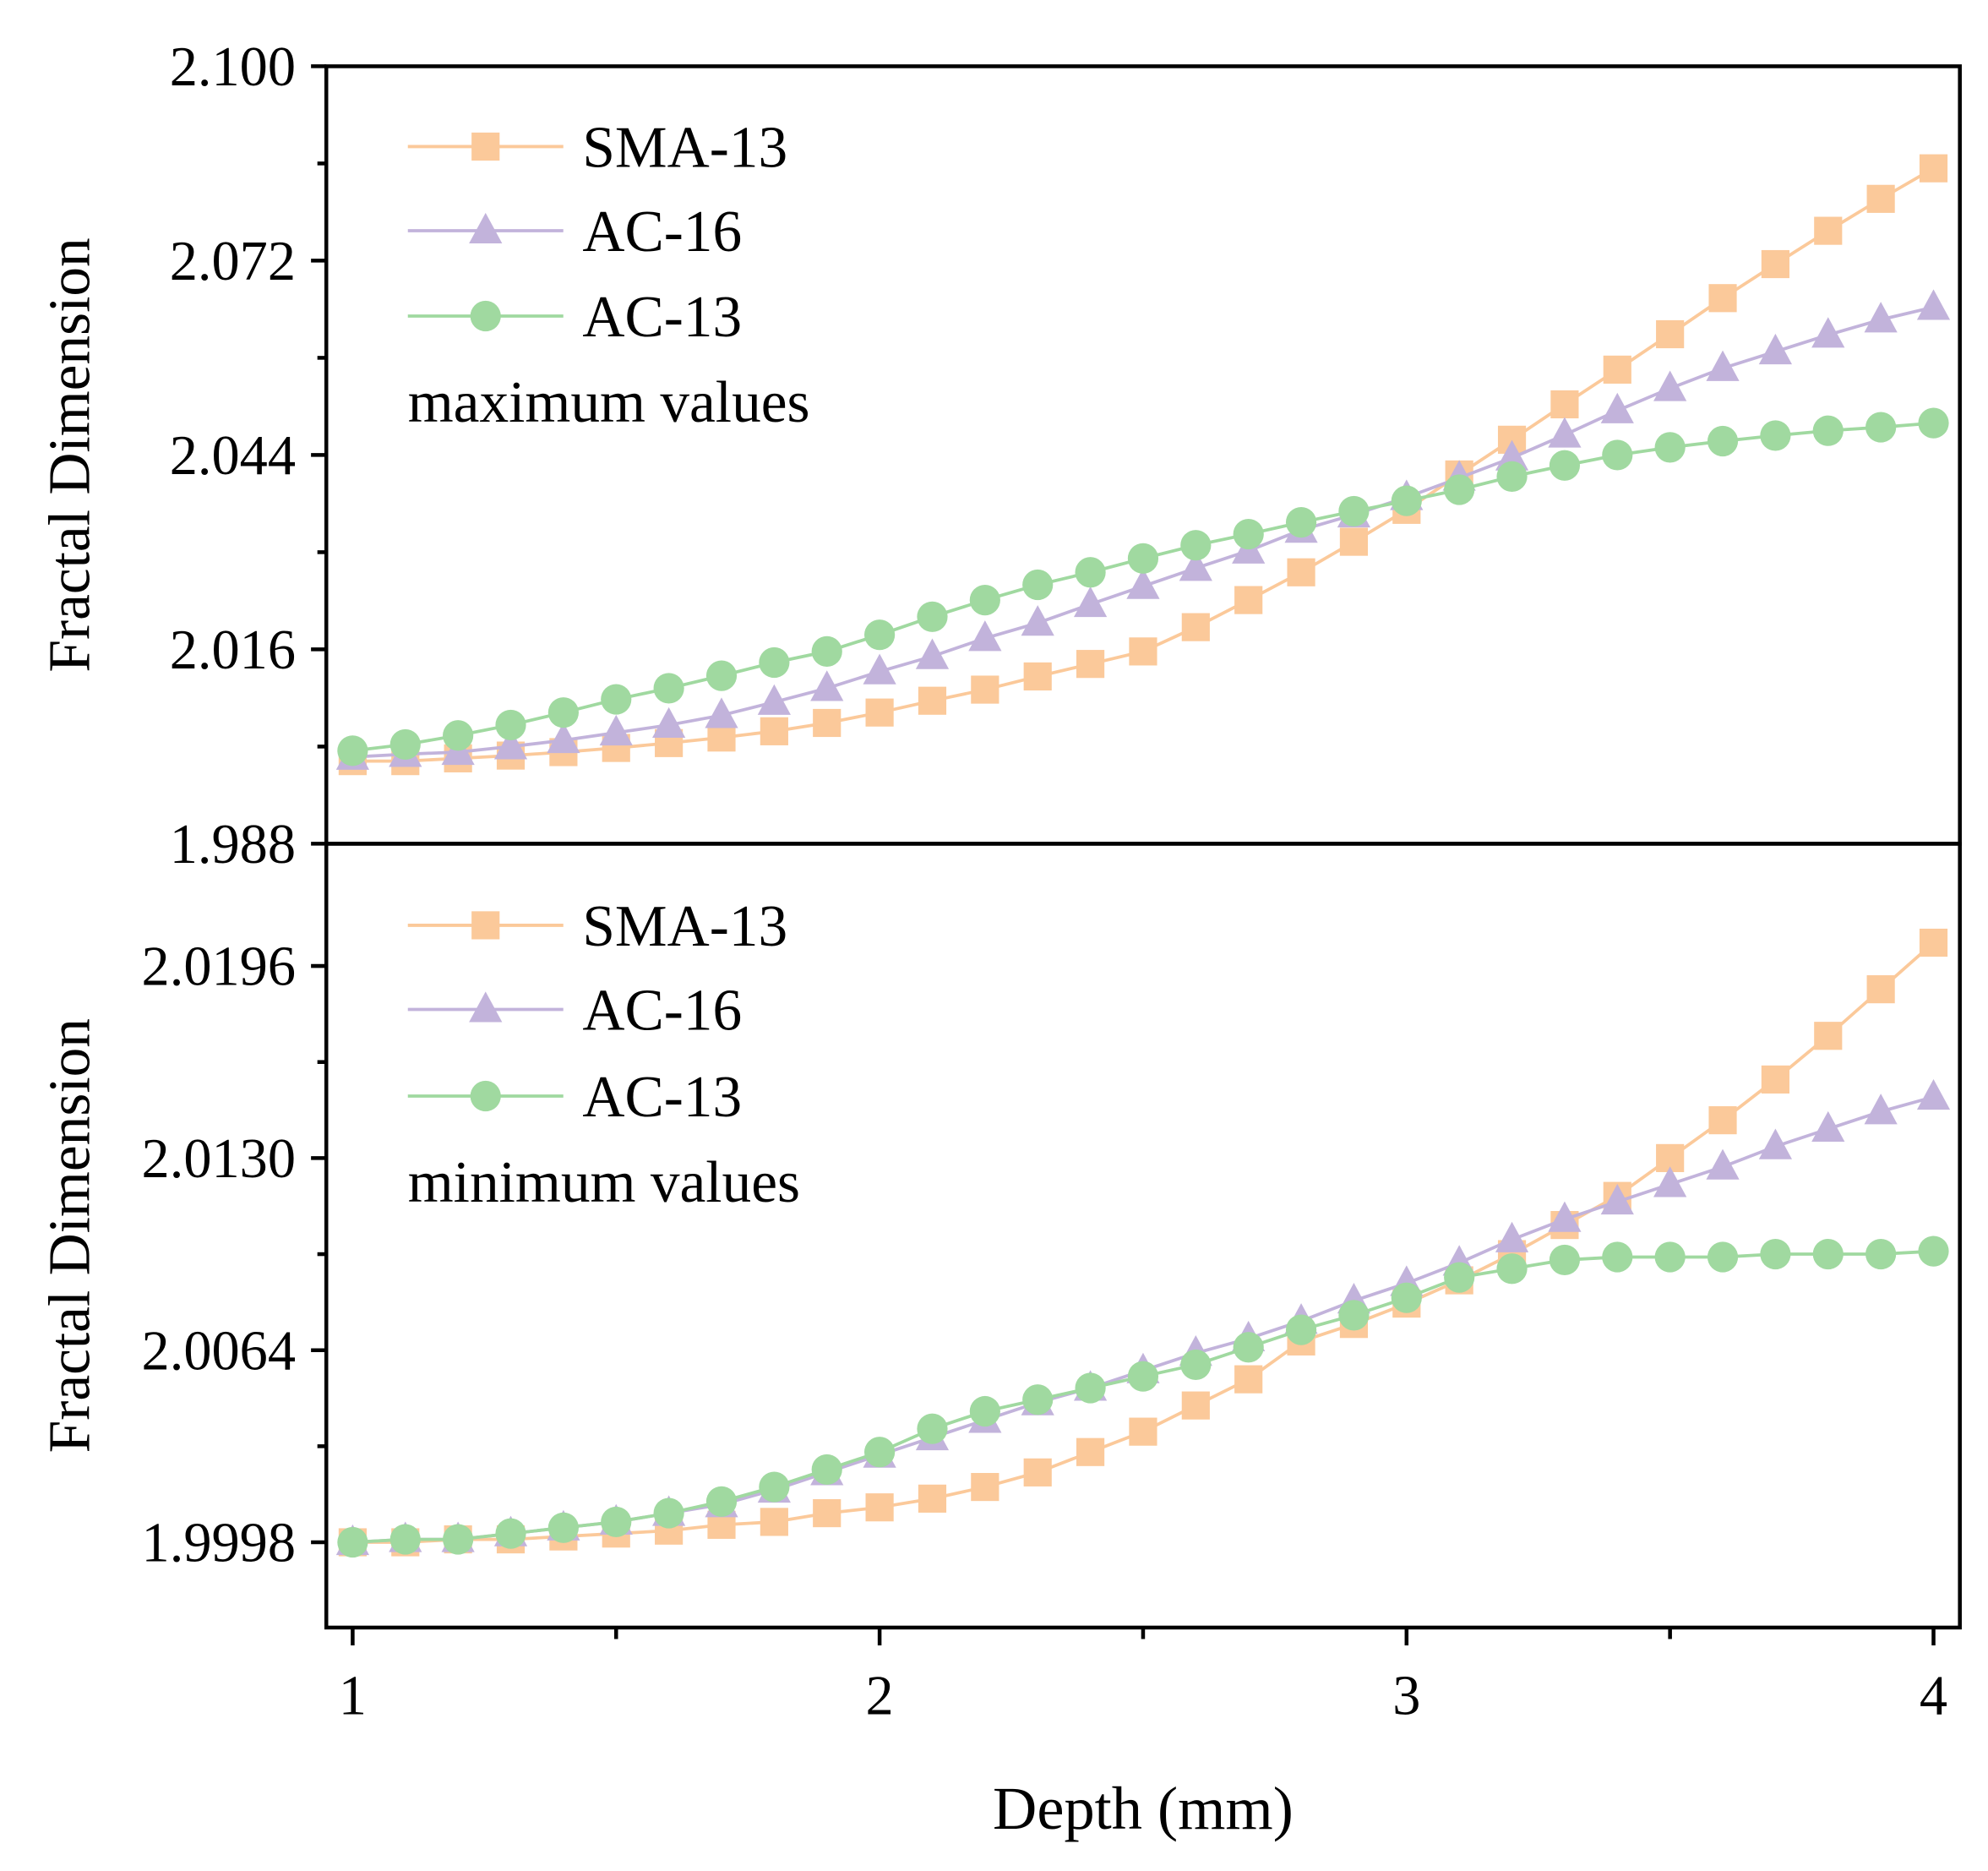 This screenshot has width=1988, height=1871. Describe the element at coordinates (233, 845) in the screenshot. I see `y-tick-label: 1.988` at that location.